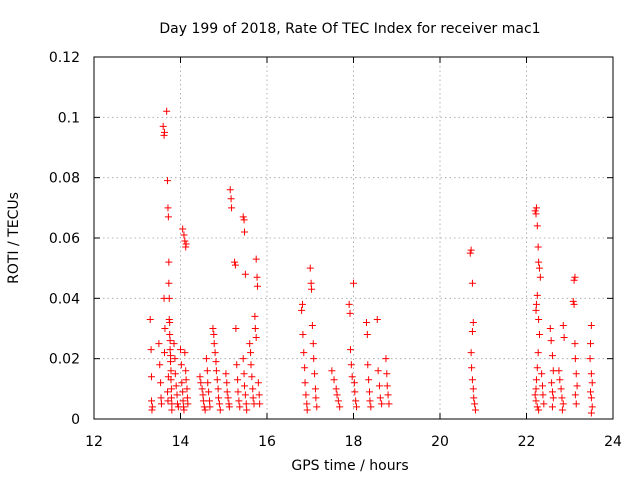 This screenshot has height=480, width=640. What do you see at coordinates (349, 466) in the screenshot?
I see `x-axis-label: GPS time / hours` at bounding box center [349, 466].